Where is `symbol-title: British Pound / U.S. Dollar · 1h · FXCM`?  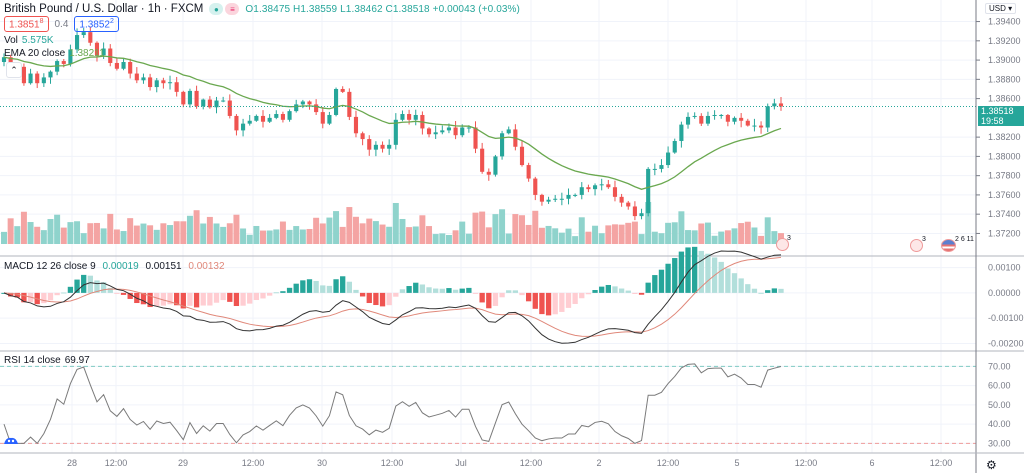 symbol-title: British Pound / U.S. Dollar · 1h · FXCM is located at coordinates (104, 9).